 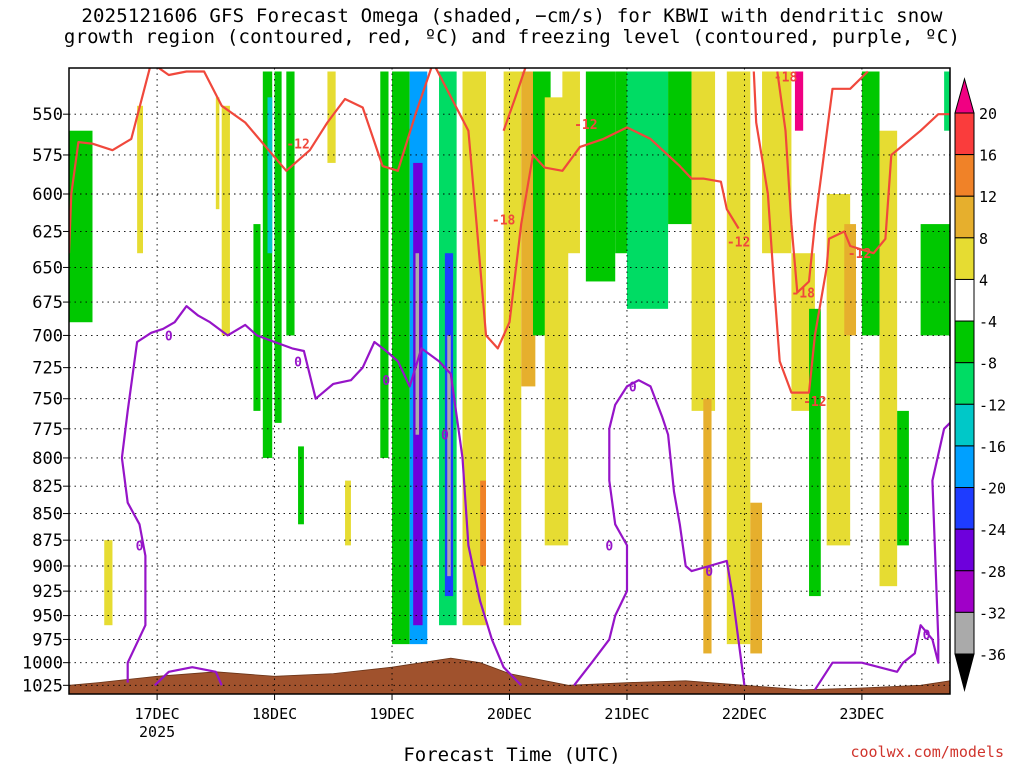 What do you see at coordinates (992, 405) in the screenshot?
I see `colorbar-label-7: -12` at bounding box center [992, 405].